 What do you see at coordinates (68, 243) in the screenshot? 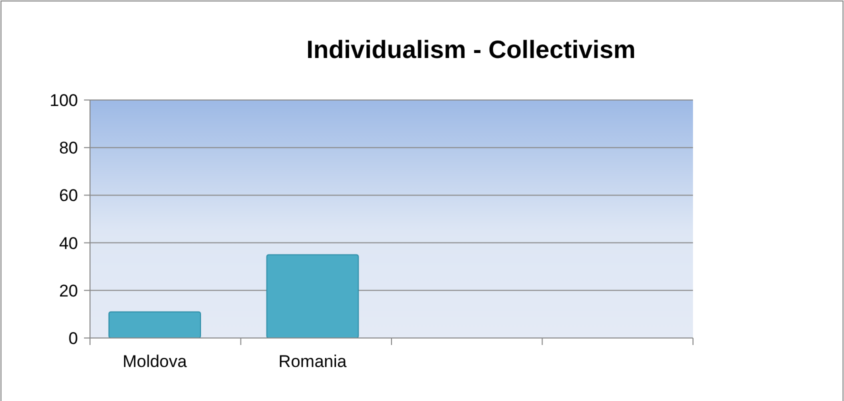
I see `y-tick-label: 40` at bounding box center [68, 243].